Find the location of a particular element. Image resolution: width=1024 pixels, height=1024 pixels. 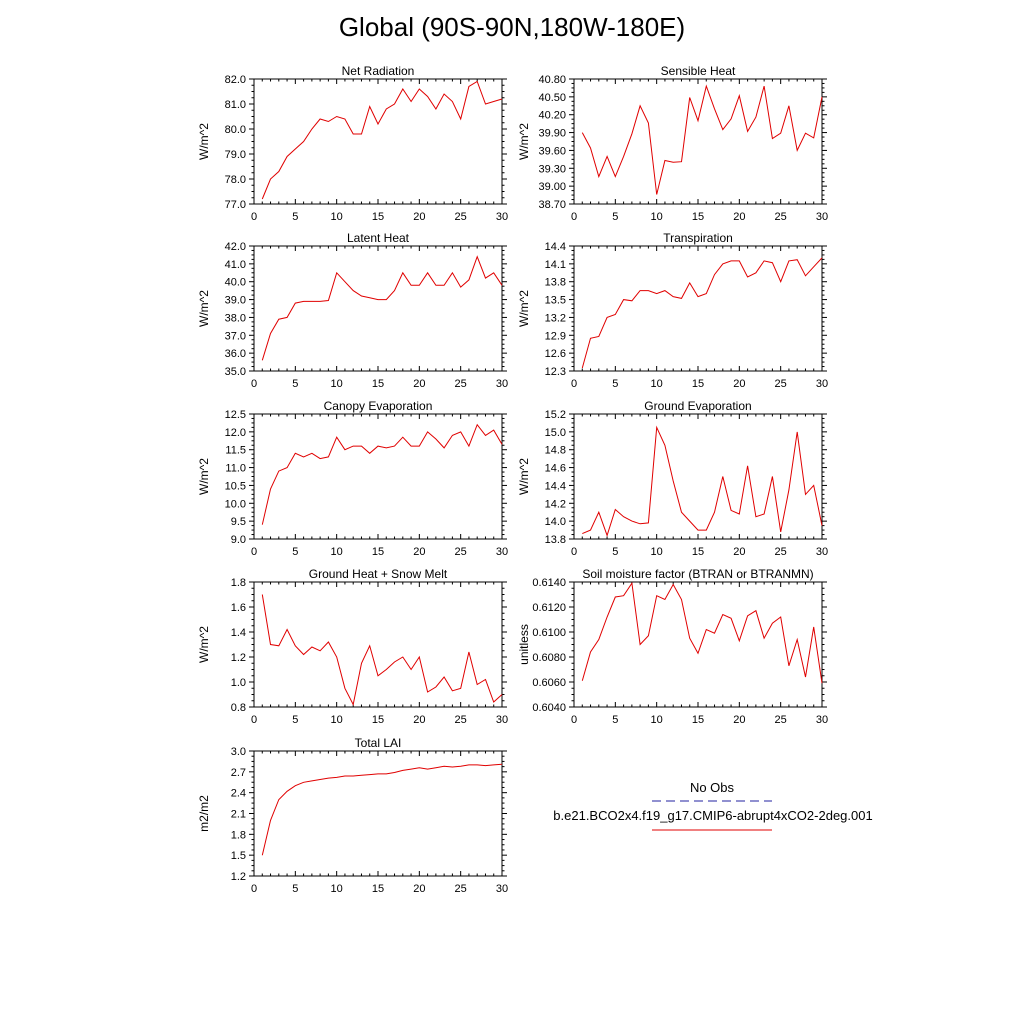

y-tick-label: 14.8 is located at coordinates (555, 451).